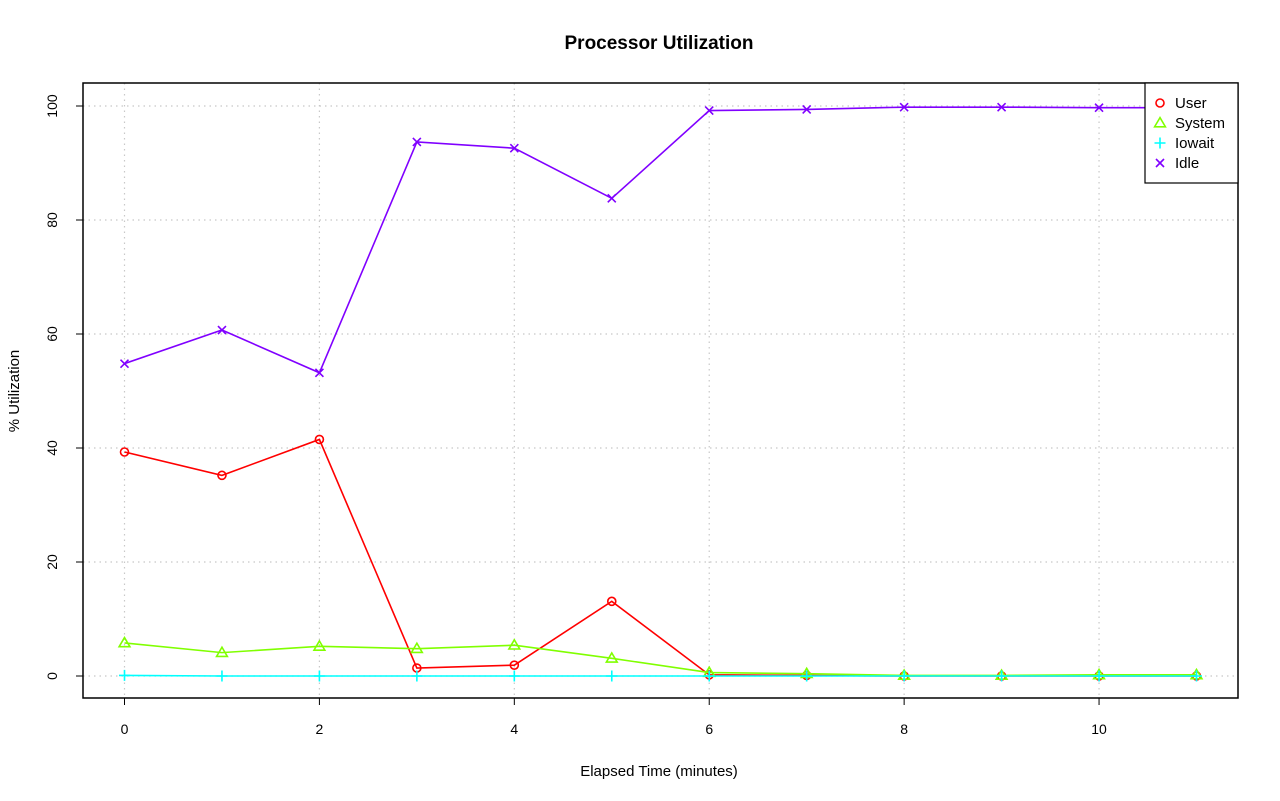 The height and width of the screenshot is (801, 1280). Describe the element at coordinates (659, 771) in the screenshot. I see `x-axis-label: Elapsed Time (minutes)` at that location.